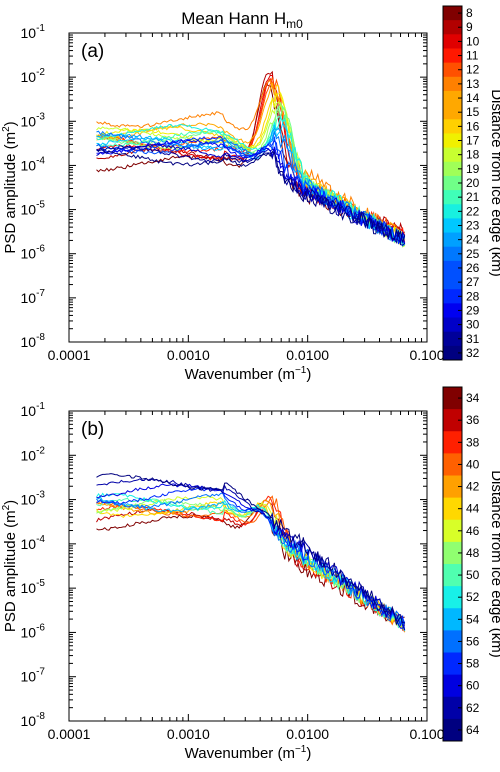  Describe the element at coordinates (473, 310) in the screenshot. I see `colorbar-tick-label: 29` at that location.